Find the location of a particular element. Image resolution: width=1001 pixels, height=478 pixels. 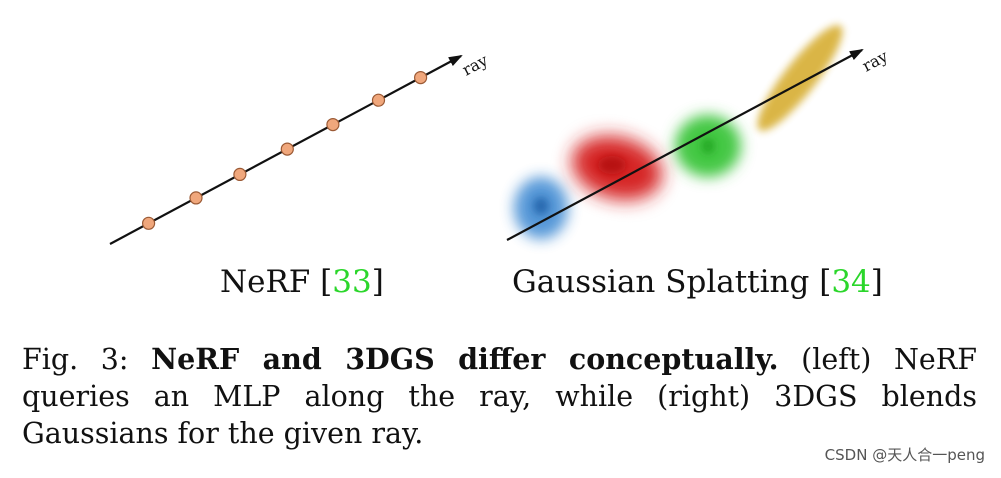

blue-gaussian is located at coordinates (541, 208).